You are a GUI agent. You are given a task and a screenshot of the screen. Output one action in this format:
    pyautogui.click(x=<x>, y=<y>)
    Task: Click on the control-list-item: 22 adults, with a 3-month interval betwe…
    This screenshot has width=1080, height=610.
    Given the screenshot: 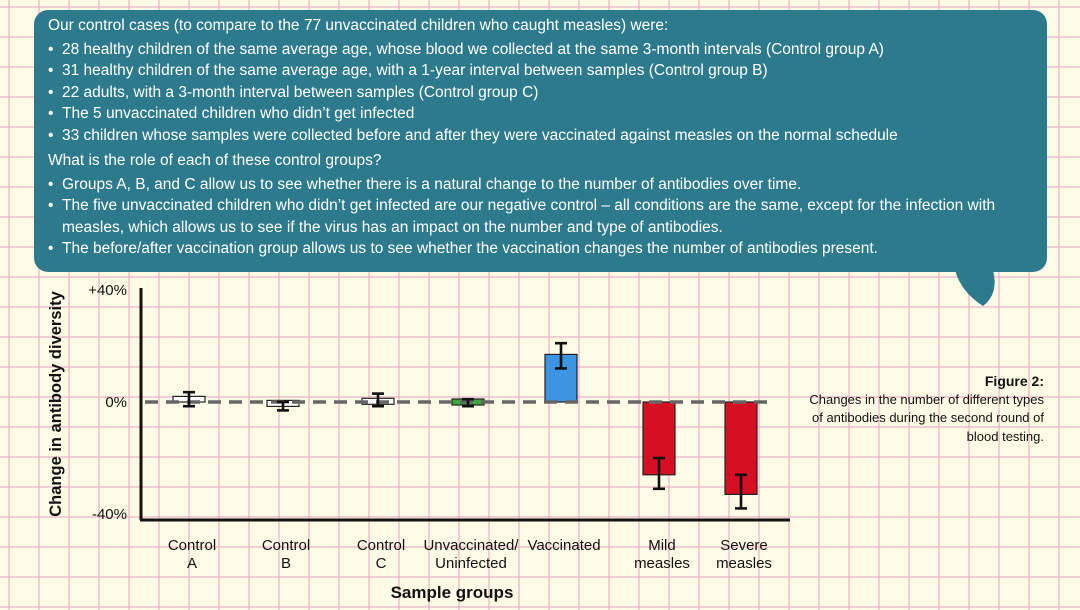 What is the action you would take?
    pyautogui.click(x=540, y=93)
    